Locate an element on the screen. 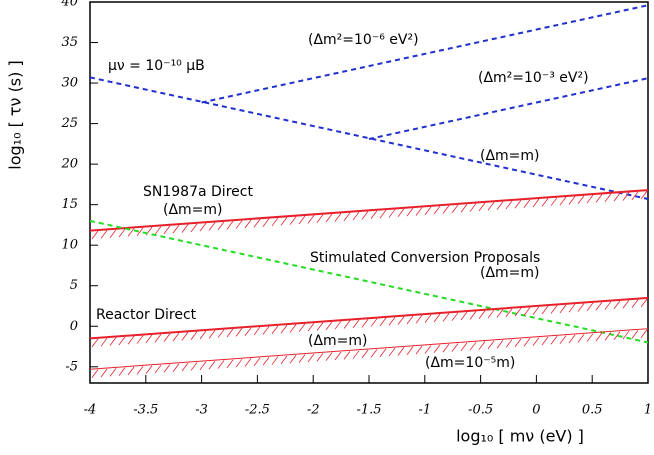  annotation: (Δm=10⁻⁵m) is located at coordinates (470, 363).